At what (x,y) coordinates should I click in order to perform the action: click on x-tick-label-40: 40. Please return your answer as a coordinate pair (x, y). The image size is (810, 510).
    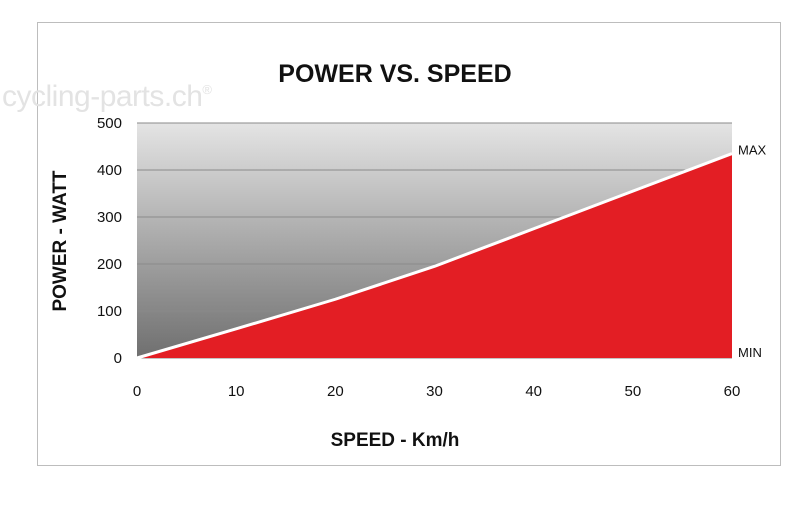
    Looking at the image, I should click on (533, 391).